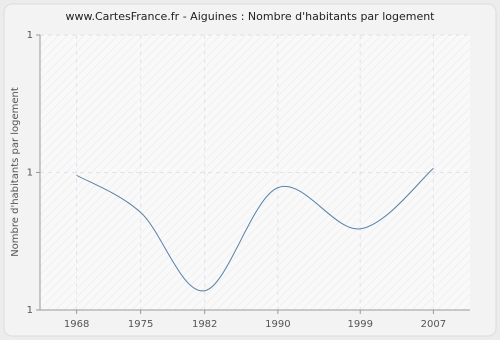  What do you see at coordinates (15, 172) in the screenshot?
I see `y-axis-label: Nombre d'habitants par logement` at bounding box center [15, 172].